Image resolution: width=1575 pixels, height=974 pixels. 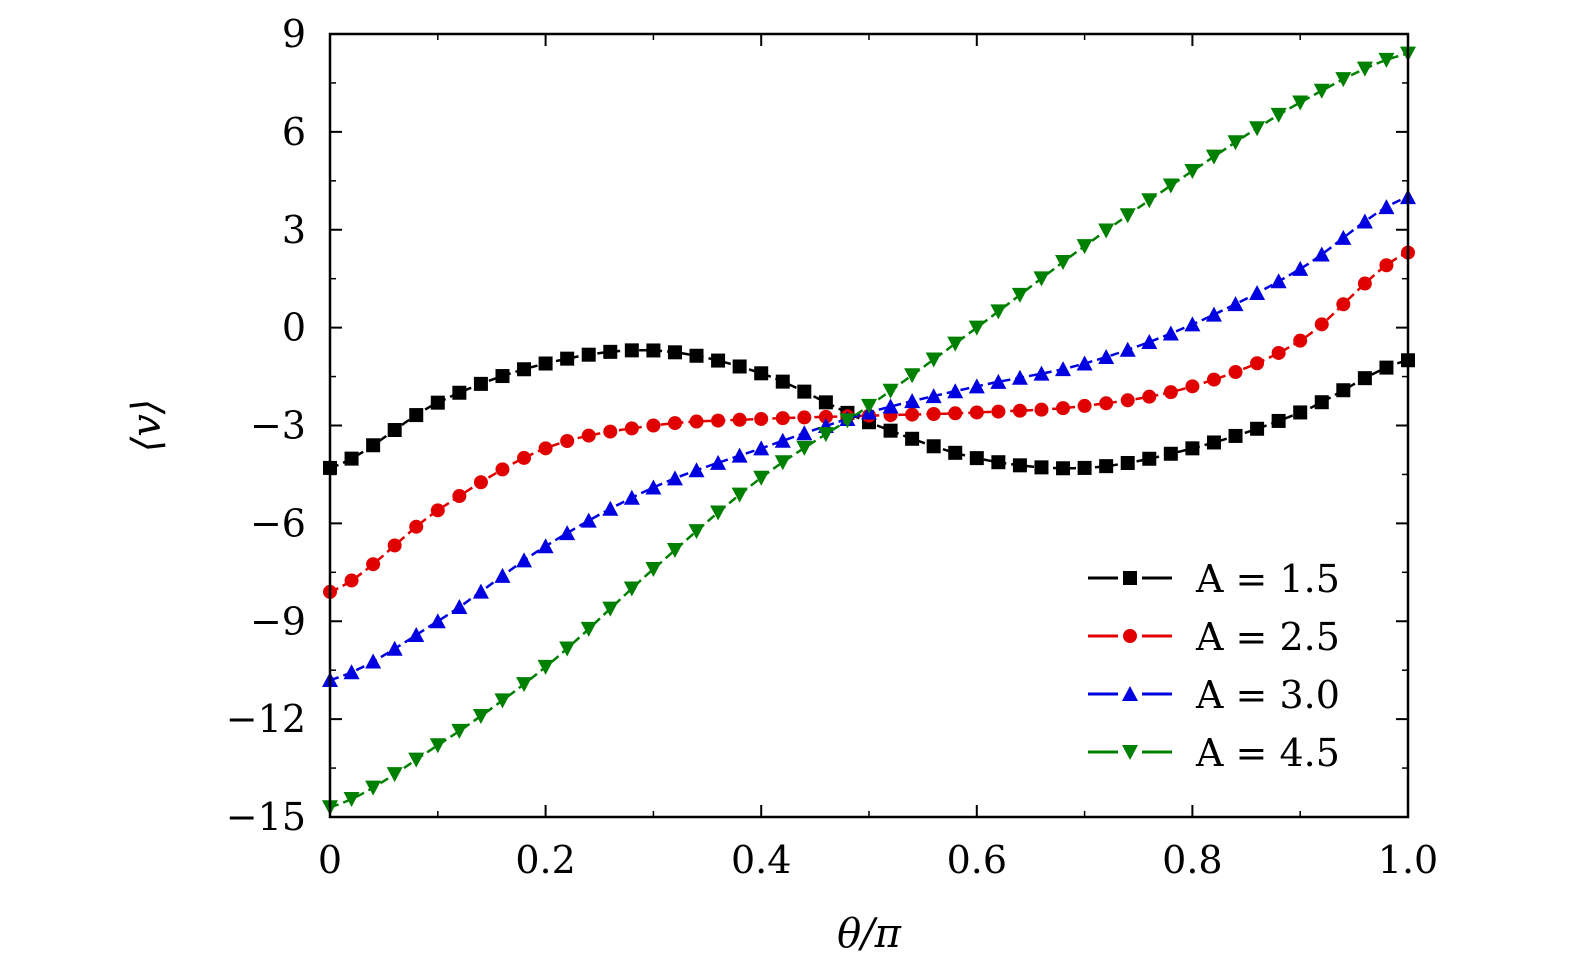 I want to click on legend-label: A = 2.5, so click(x=1267, y=637).